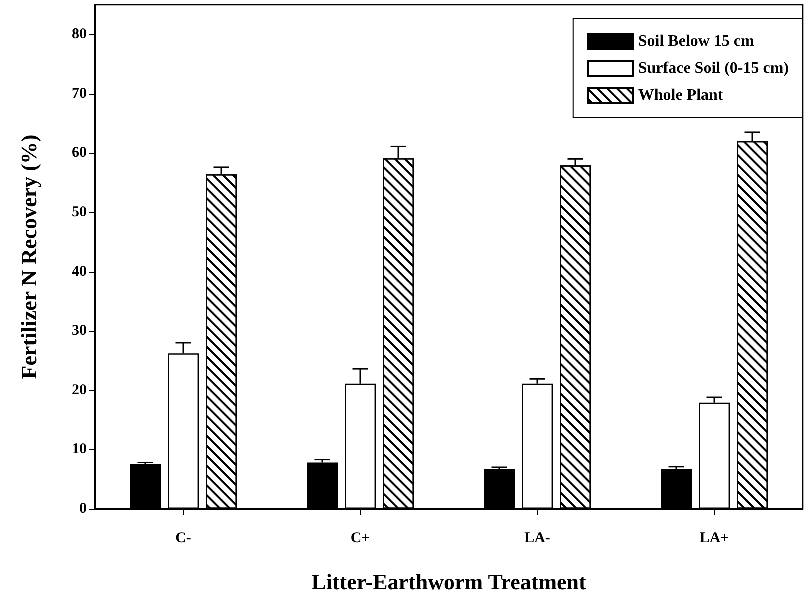 Image resolution: width=807 pixels, height=603 pixels. I want to click on legend-label: Whole Plant, so click(681, 95).